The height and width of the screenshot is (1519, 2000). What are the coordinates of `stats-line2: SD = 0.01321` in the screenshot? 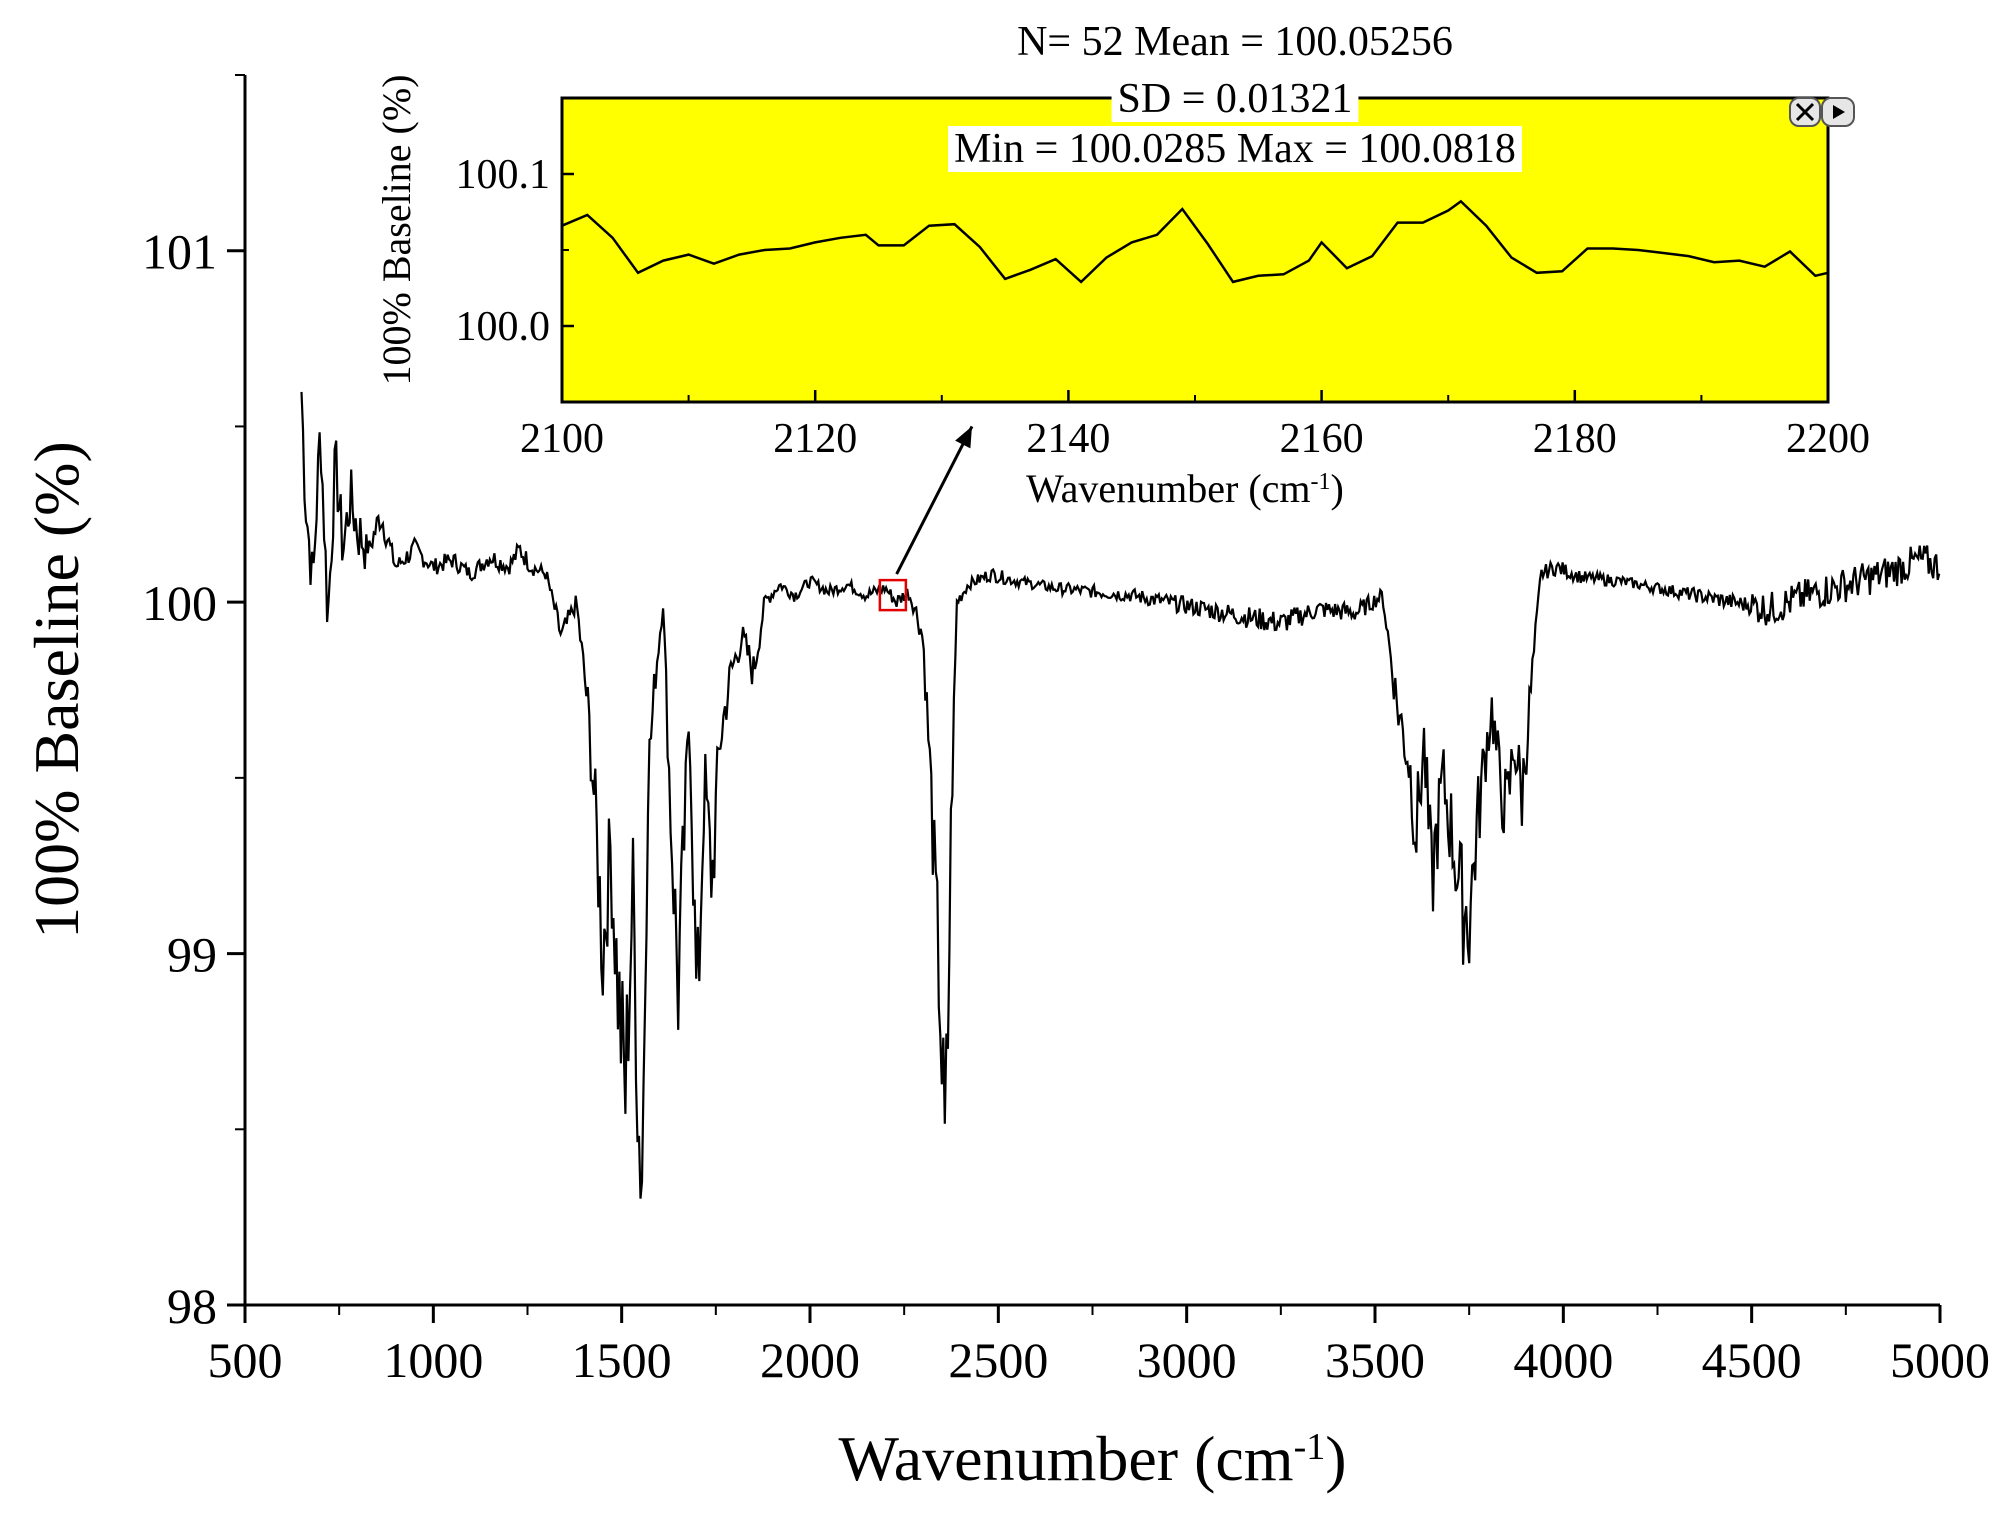 It's located at (1235, 99).